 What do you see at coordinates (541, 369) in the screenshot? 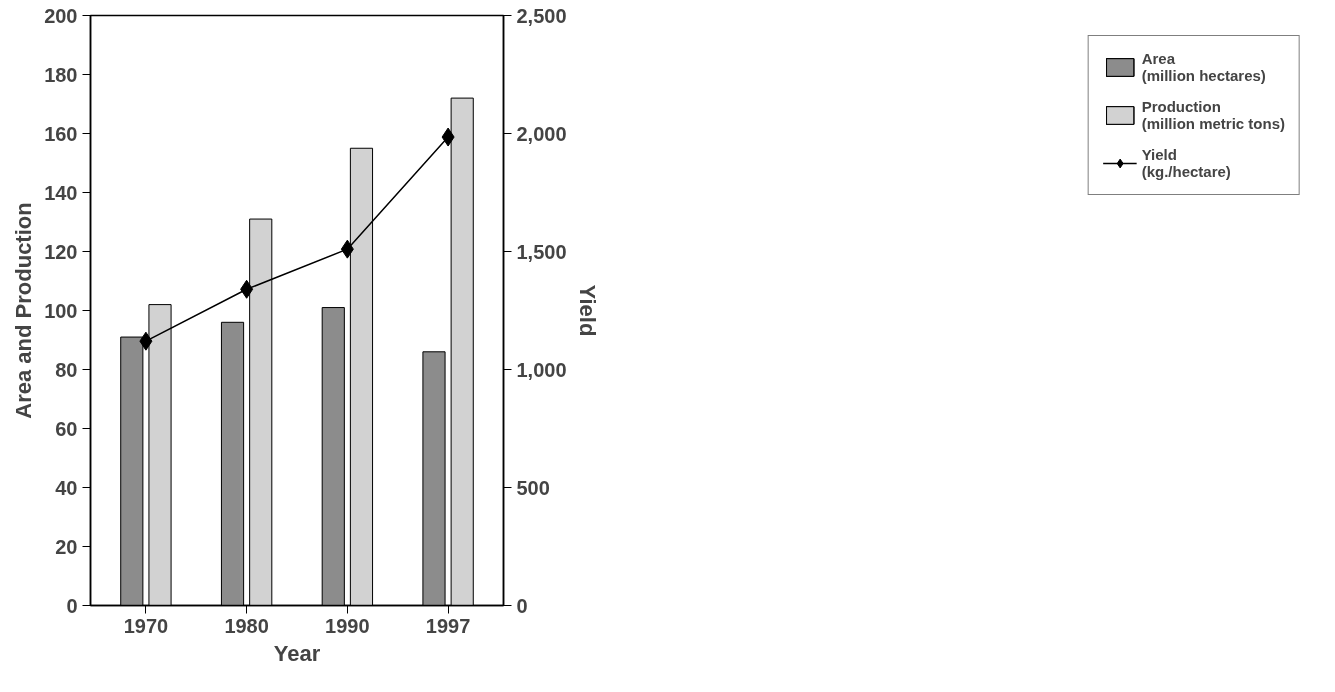
I see `y2-tick-label: 1,000` at bounding box center [541, 369].